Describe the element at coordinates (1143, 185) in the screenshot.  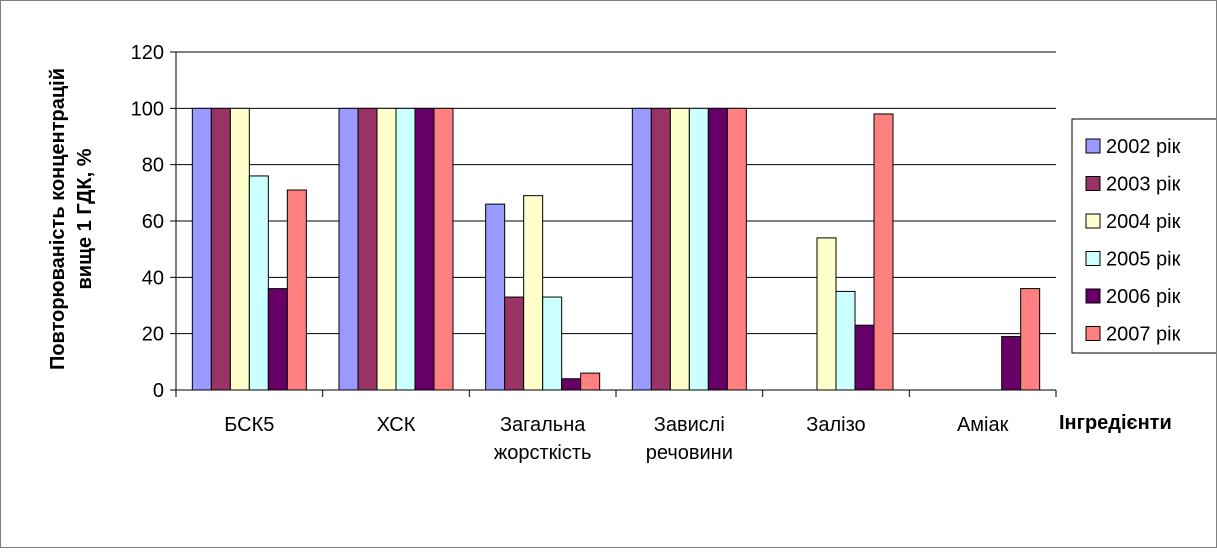
I see `legend-label: 2003 рік` at that location.